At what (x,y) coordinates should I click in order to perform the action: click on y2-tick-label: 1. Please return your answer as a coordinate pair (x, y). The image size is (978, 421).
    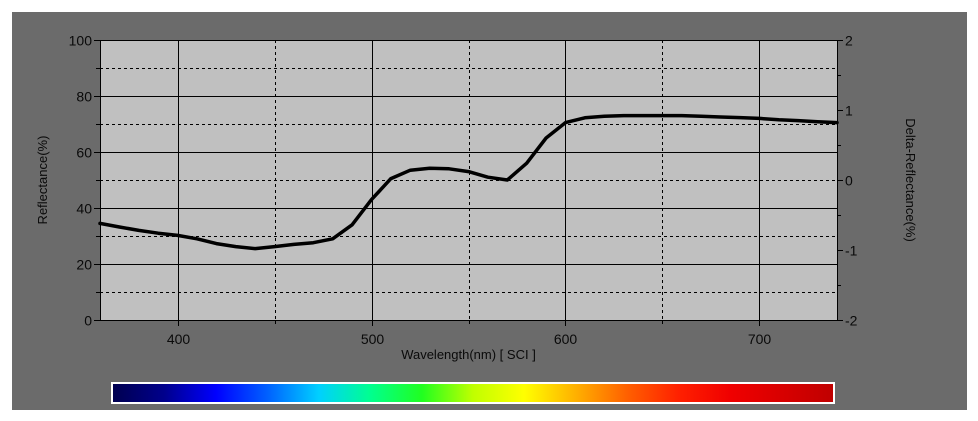
    Looking at the image, I should click on (849, 111).